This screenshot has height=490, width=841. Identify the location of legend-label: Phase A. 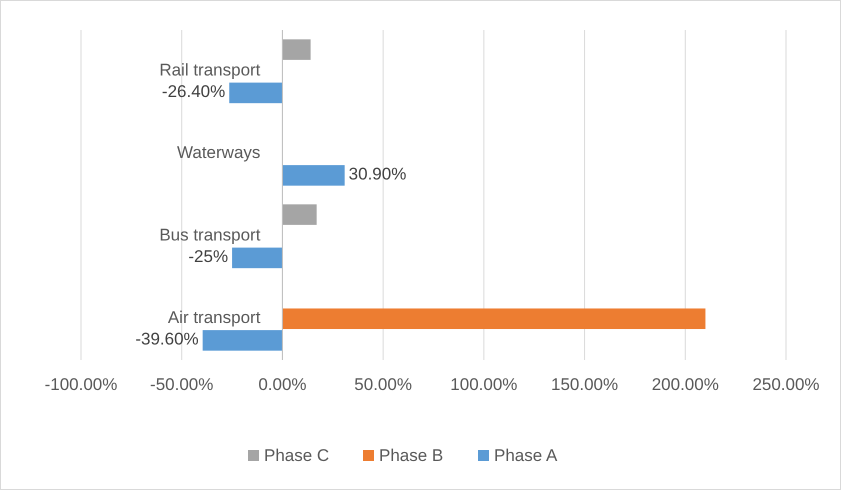
(526, 455).